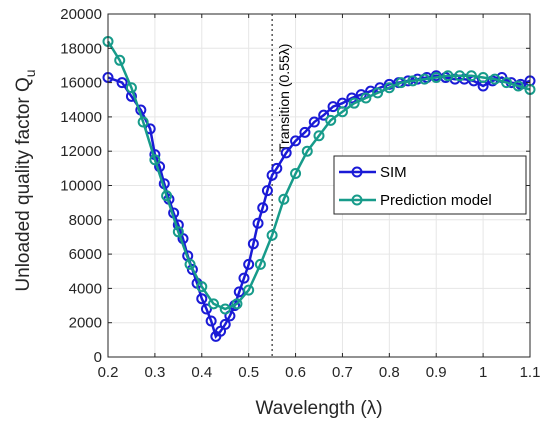  I want to click on x-tick-label: 0.5, so click(248, 372).